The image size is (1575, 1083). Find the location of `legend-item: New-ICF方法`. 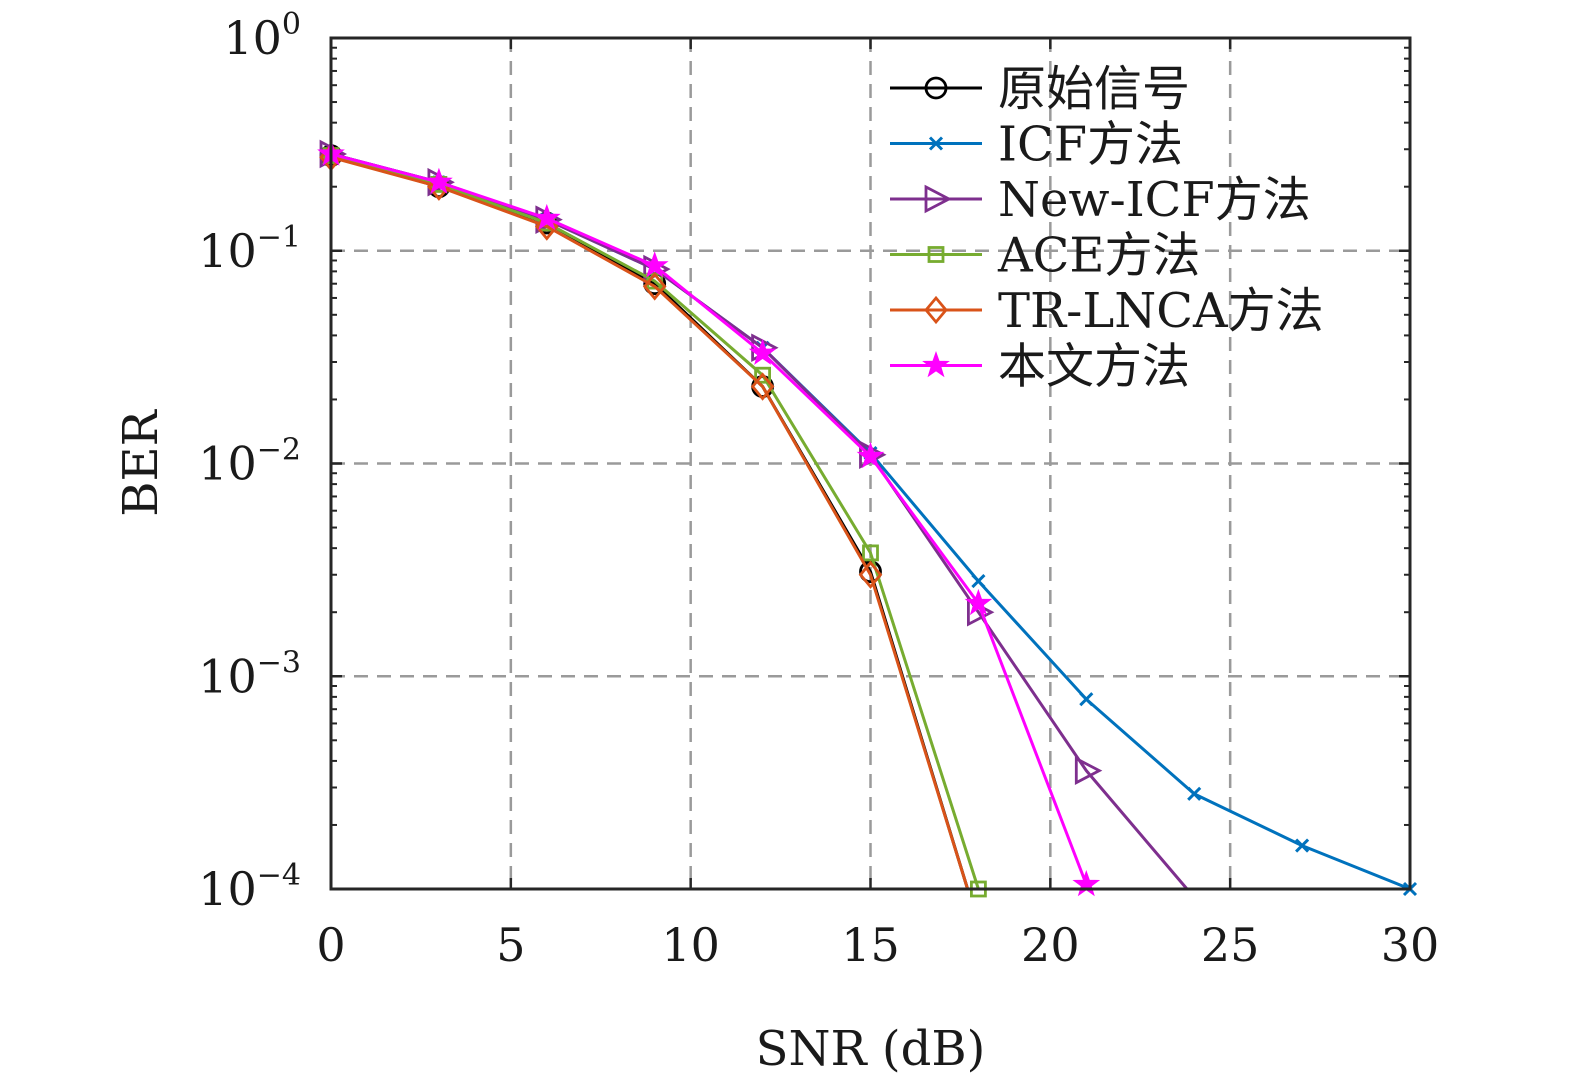

legend-item: New-ICF方法 is located at coordinates (1100, 200).